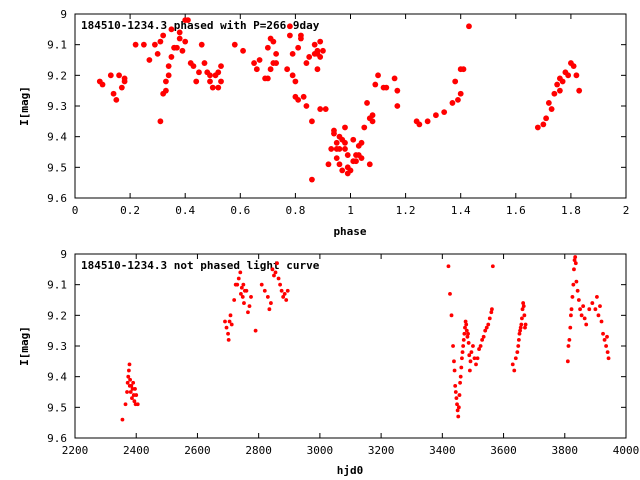 This screenshot has width=640, height=480. I want to click on unphased-x-tick-label: 4000, so click(626, 450).